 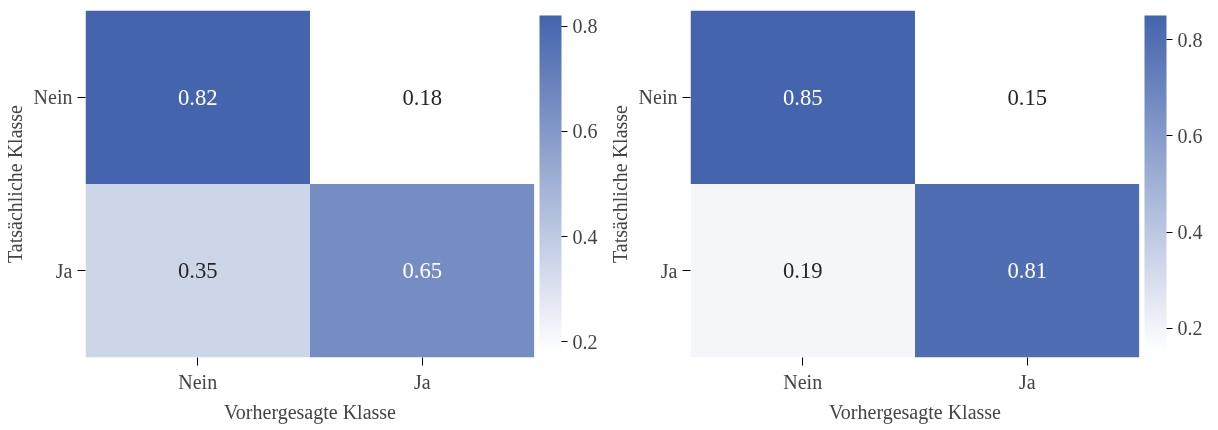 What do you see at coordinates (197, 271) in the screenshot?
I see `data-label: 0.35` at bounding box center [197, 271].